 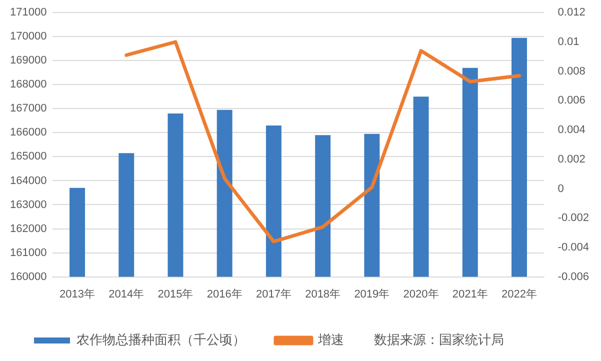 I want to click on y-tick-label: 164000, so click(x=28, y=180).